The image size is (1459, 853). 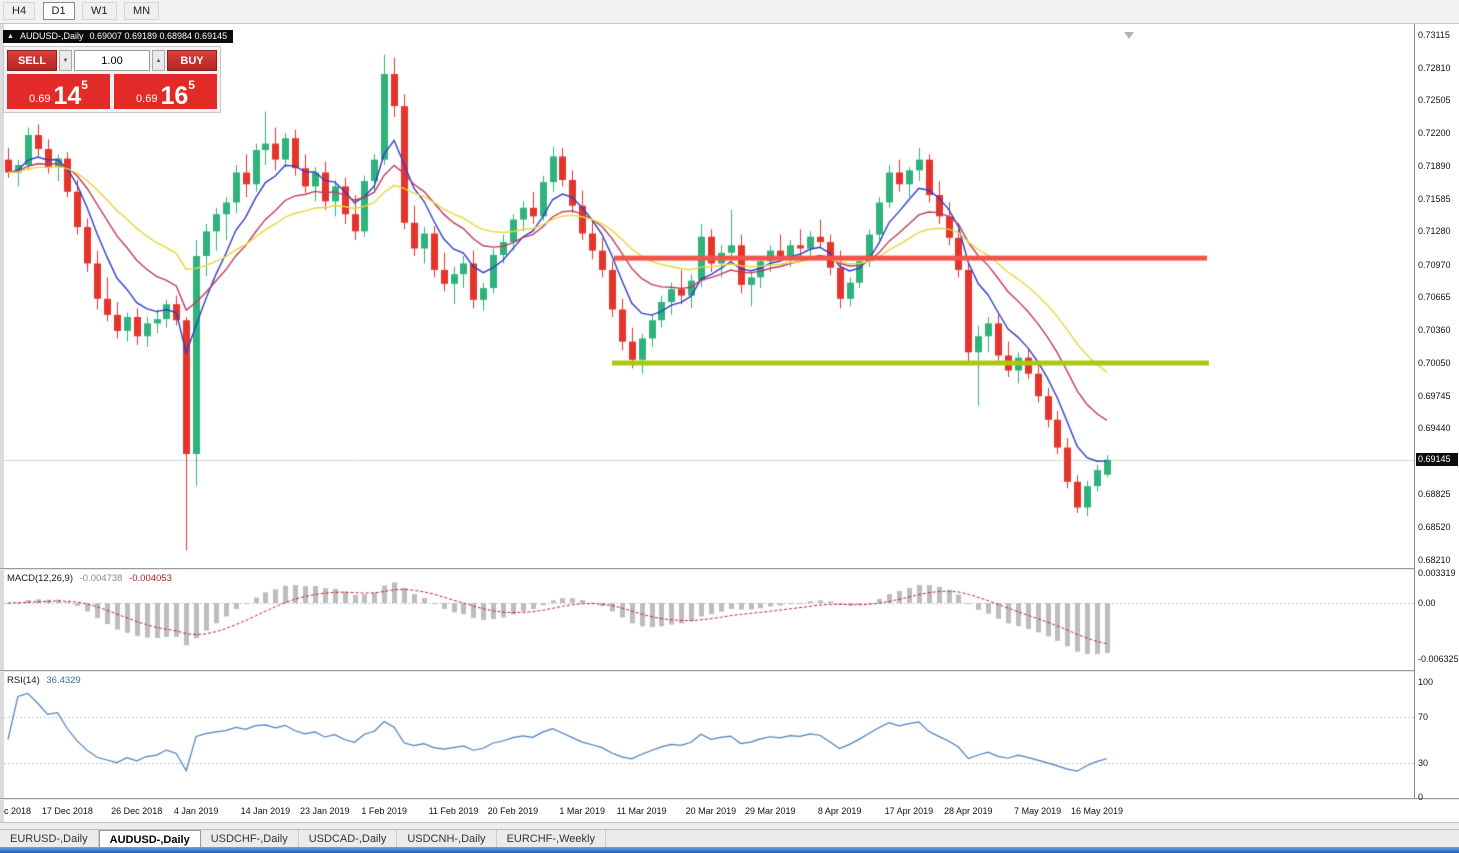 I want to click on rsi-canvas, so click(x=709, y=735).